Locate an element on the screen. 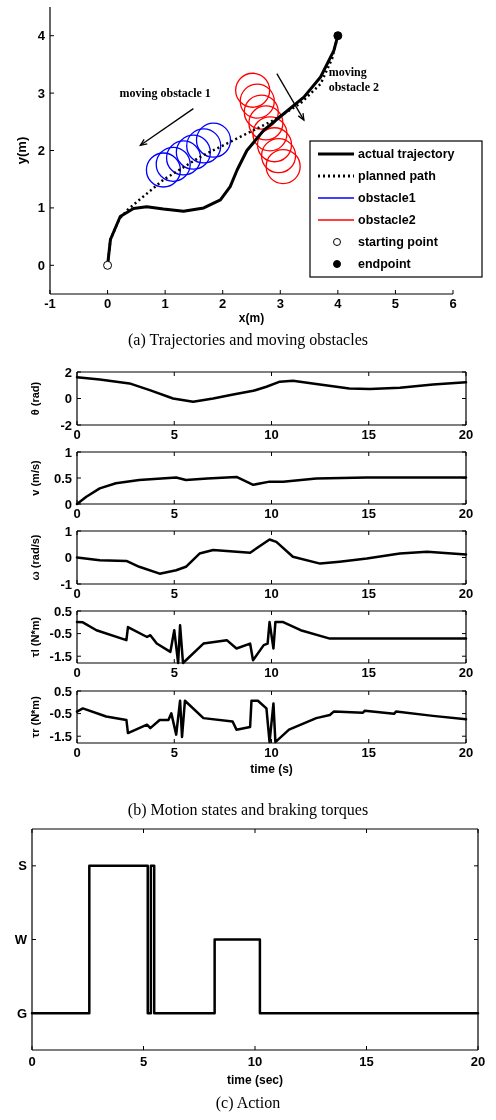 The width and height of the screenshot is (496, 1120). x-axis-title: time (sec) is located at coordinates (255, 1080).